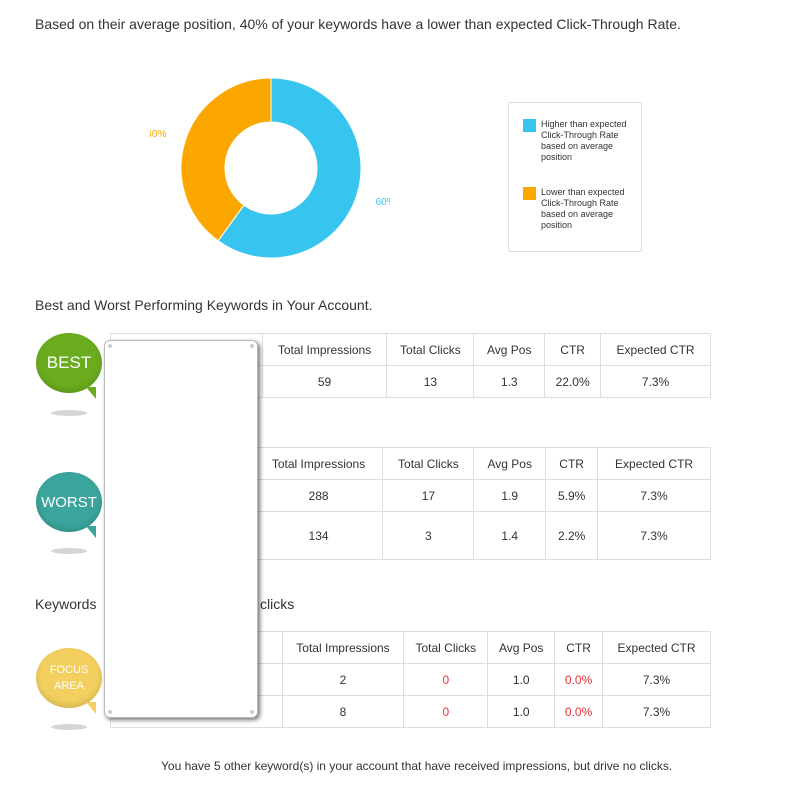 Image resolution: width=798 pixels, height=793 pixels. I want to click on worst-badge-label: WORST, so click(69, 502).